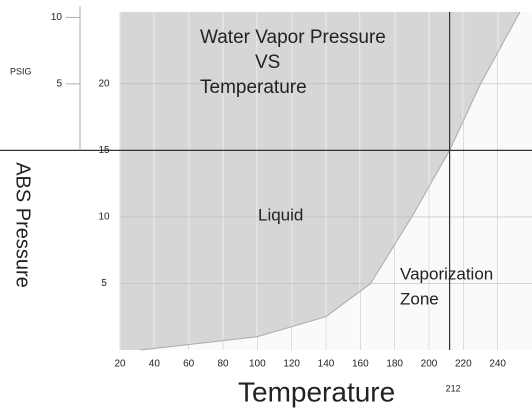 Image resolution: width=532 pixels, height=411 pixels. Describe the element at coordinates (326, 364) in the screenshot. I see `x-tick-label: 140` at that location.